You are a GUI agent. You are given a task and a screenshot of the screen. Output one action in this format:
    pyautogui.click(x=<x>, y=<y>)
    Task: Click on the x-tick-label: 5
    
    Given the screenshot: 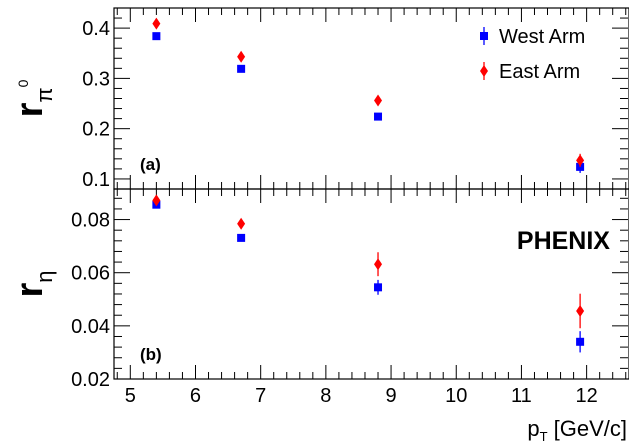 What is the action you would take?
    pyautogui.click(x=130, y=396)
    